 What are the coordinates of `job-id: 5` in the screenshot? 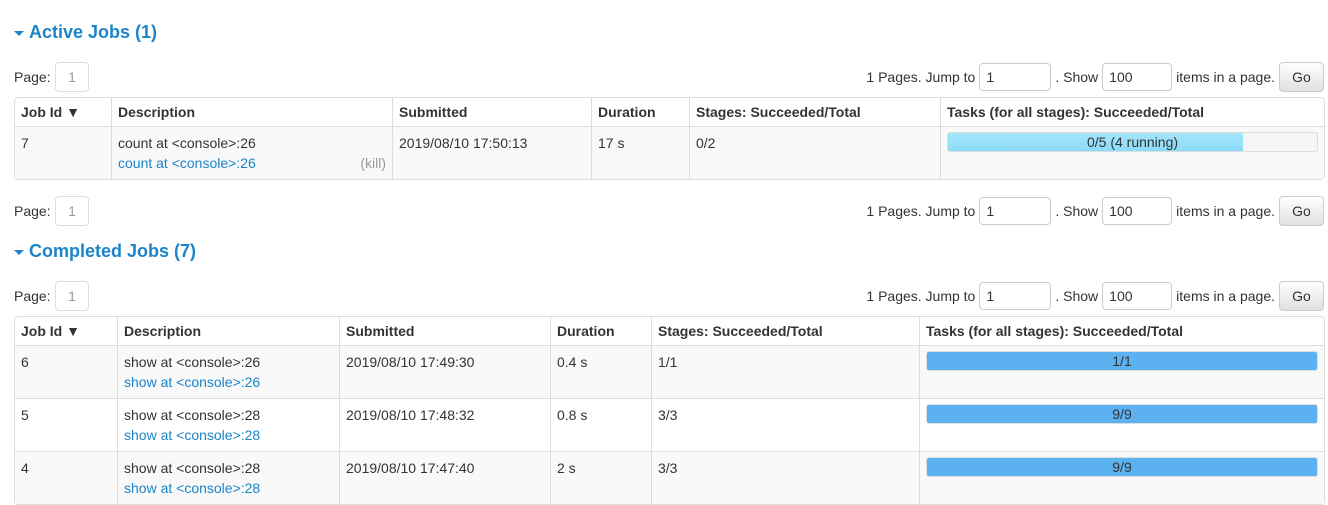 It's located at (66, 424).